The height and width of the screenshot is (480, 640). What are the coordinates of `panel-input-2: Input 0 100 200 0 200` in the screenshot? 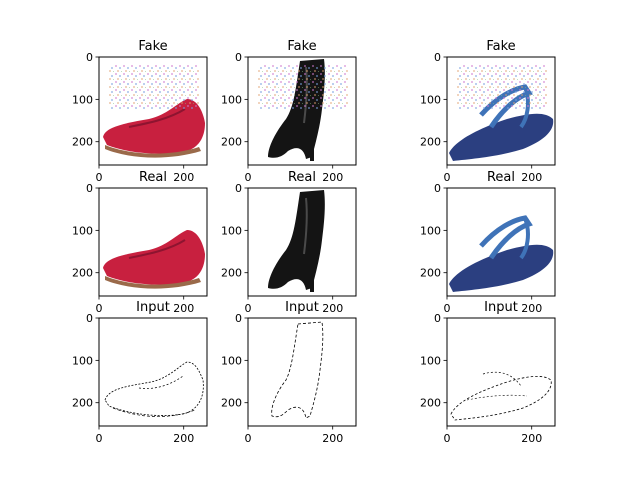 It's located at (289, 372).